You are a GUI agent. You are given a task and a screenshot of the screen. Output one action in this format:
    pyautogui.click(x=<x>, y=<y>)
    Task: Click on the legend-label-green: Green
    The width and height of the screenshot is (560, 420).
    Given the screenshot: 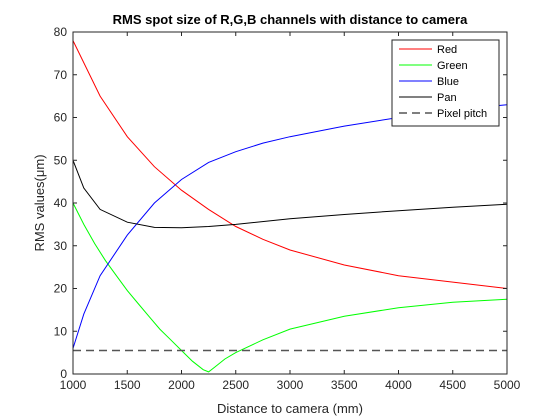 What is the action you would take?
    pyautogui.click(x=452, y=66)
    